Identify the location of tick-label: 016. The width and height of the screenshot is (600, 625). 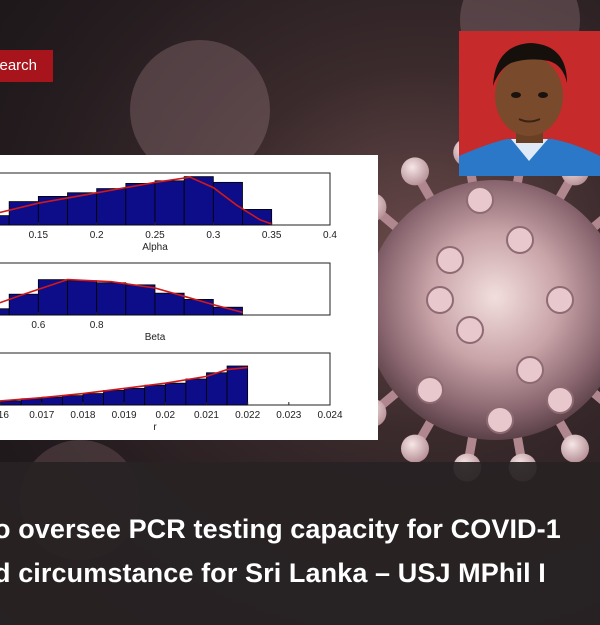
(4, 415).